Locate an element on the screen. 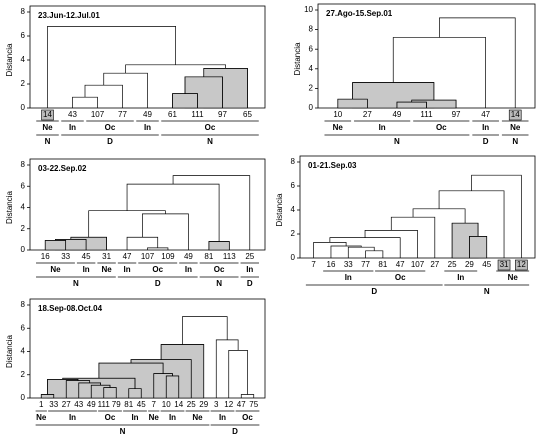 Image resolution: width=551 pixels, height=435 pixels. leaf-label: 75 is located at coordinates (253, 404).